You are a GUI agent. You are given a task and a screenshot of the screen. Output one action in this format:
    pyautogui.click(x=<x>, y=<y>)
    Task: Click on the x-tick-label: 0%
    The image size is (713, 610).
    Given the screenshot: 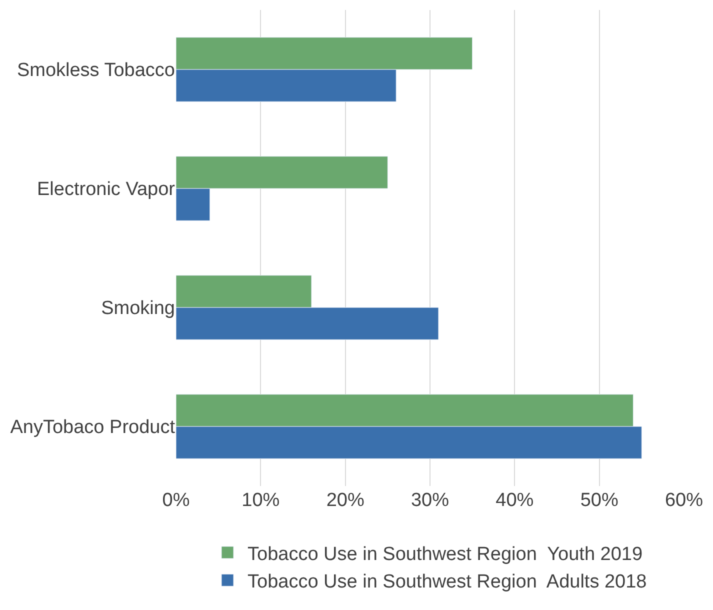 What is the action you would take?
    pyautogui.click(x=176, y=500)
    